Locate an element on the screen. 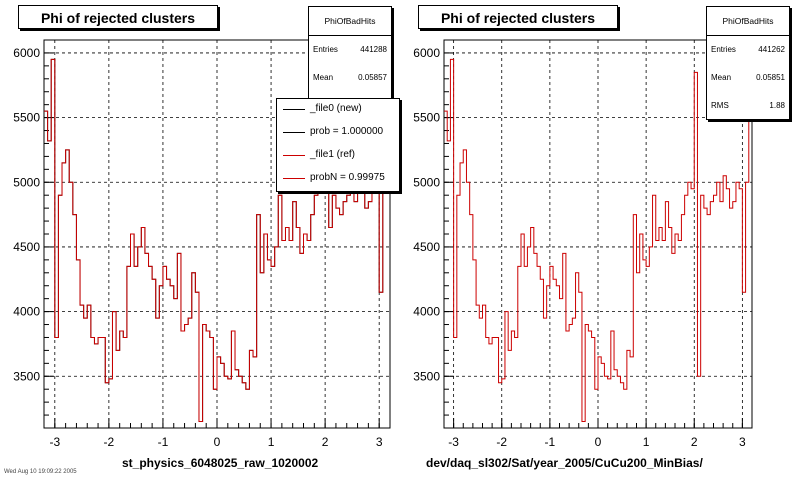 The image size is (800, 480). left-x-tick-label: -2 is located at coordinates (109, 442).